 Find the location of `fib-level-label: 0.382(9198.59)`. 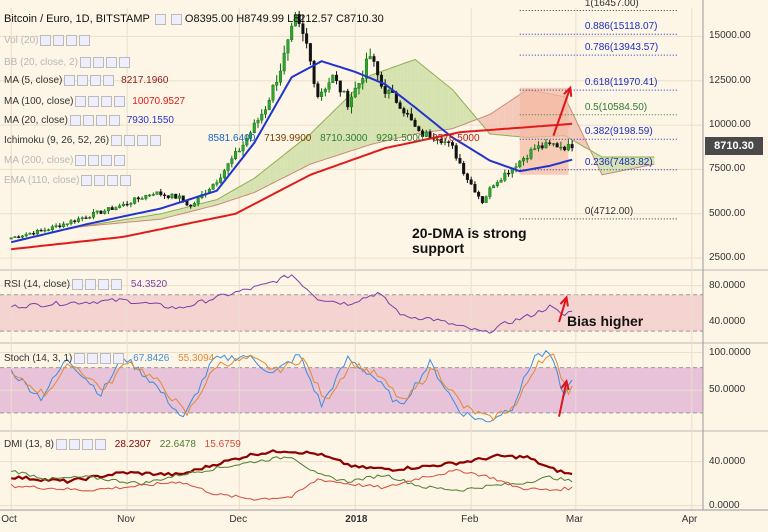

fib-level-label: 0.382(9198.59) is located at coordinates (618, 132).